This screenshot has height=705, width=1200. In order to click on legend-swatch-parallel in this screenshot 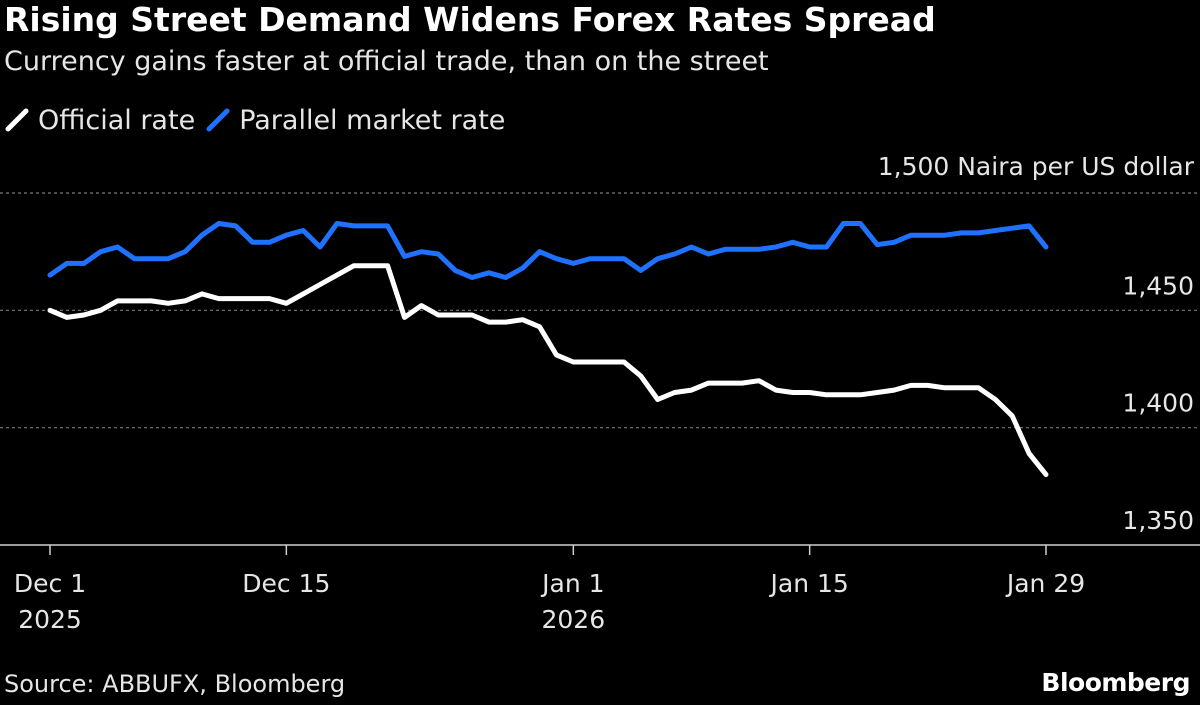, I will do `click(218, 120)`.